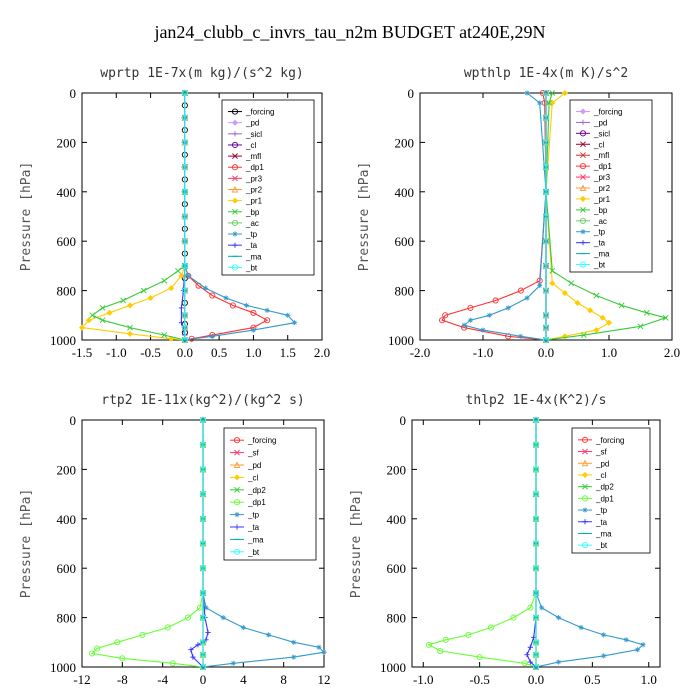  I want to click on y-tick-label: 1000, so click(393, 667).